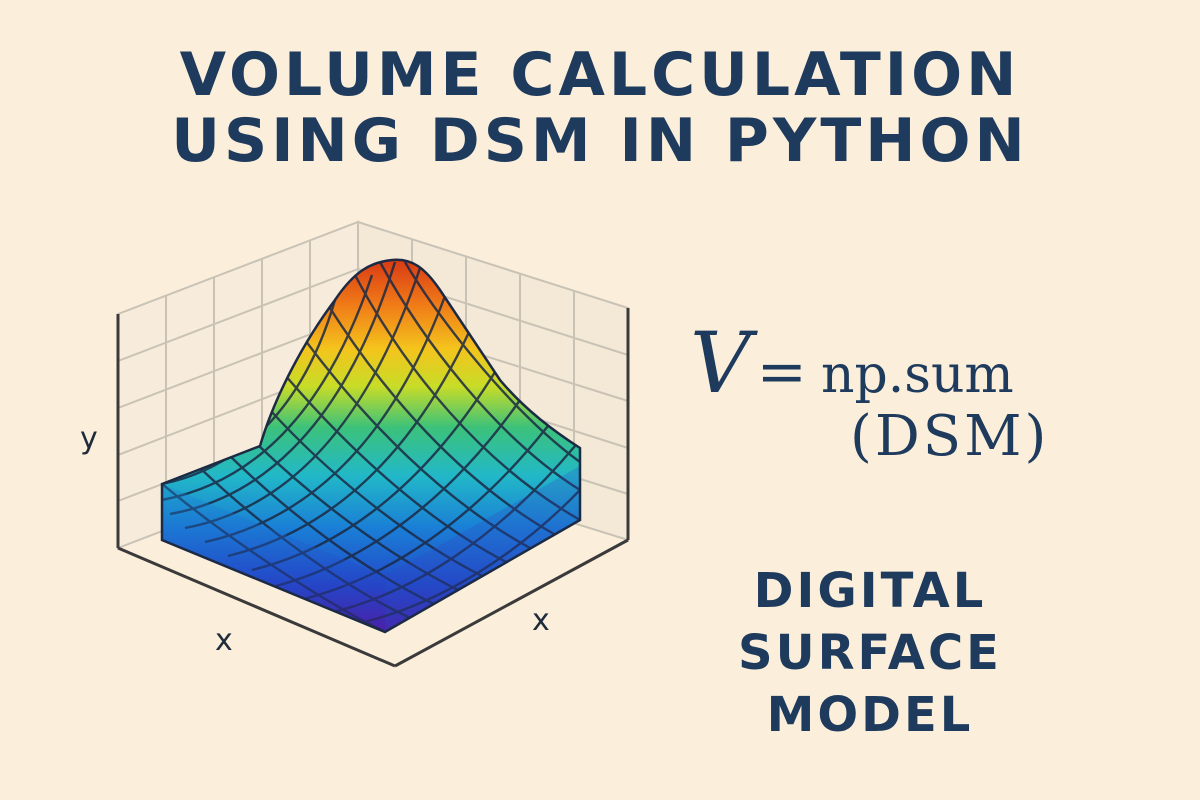 The height and width of the screenshot is (800, 1200). I want to click on volume-formula: V = np.sum (DSM), so click(925, 393).